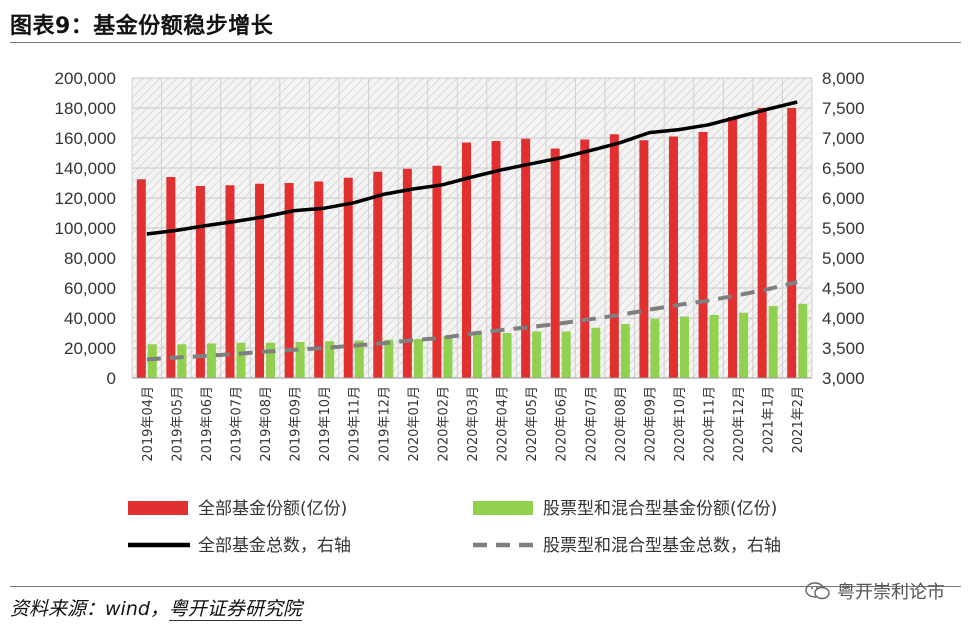  Describe the element at coordinates (472, 168) in the screenshot. I see `line-total-fund-count` at that location.